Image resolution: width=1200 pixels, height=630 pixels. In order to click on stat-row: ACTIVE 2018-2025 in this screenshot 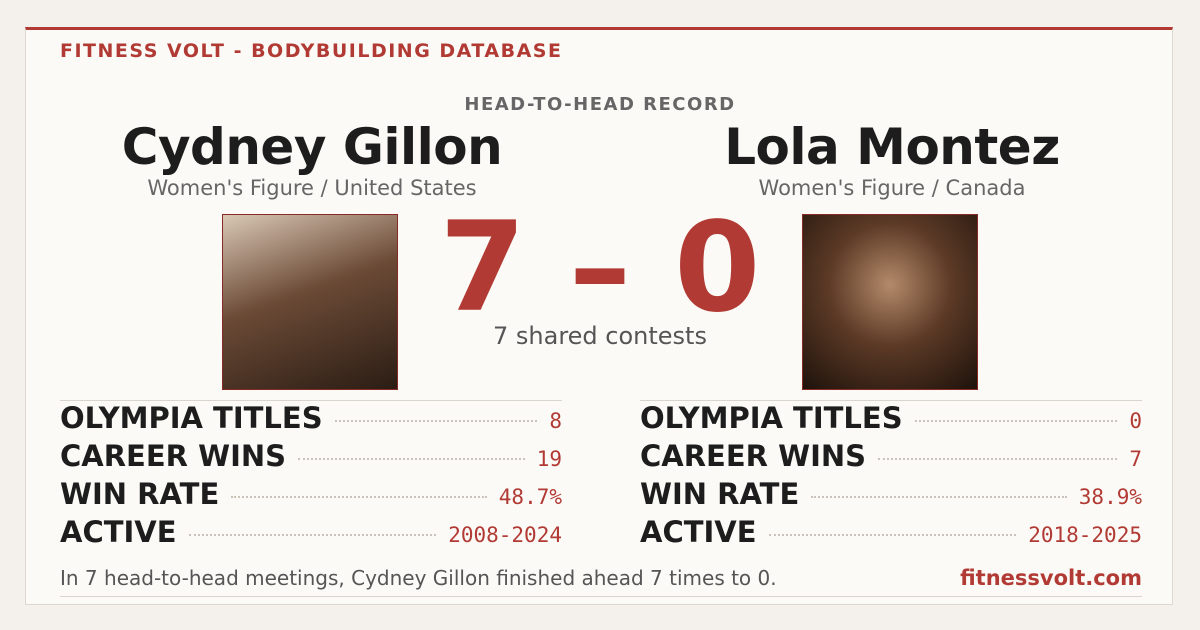, I will do `click(891, 534)`.